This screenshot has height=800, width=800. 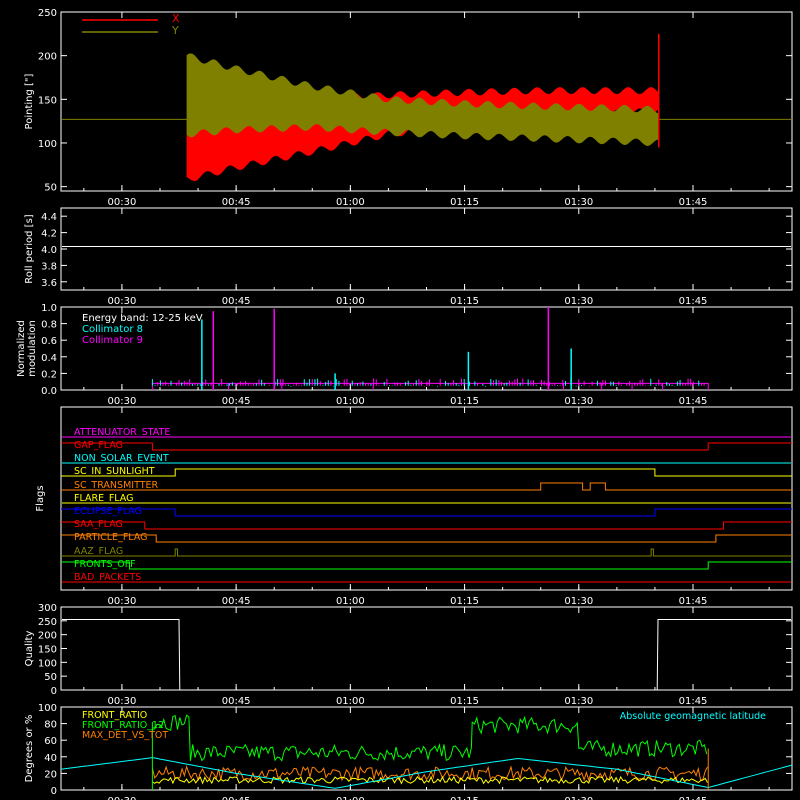 I want to click on roll-period-xtick-label: 00:45, so click(x=236, y=301).